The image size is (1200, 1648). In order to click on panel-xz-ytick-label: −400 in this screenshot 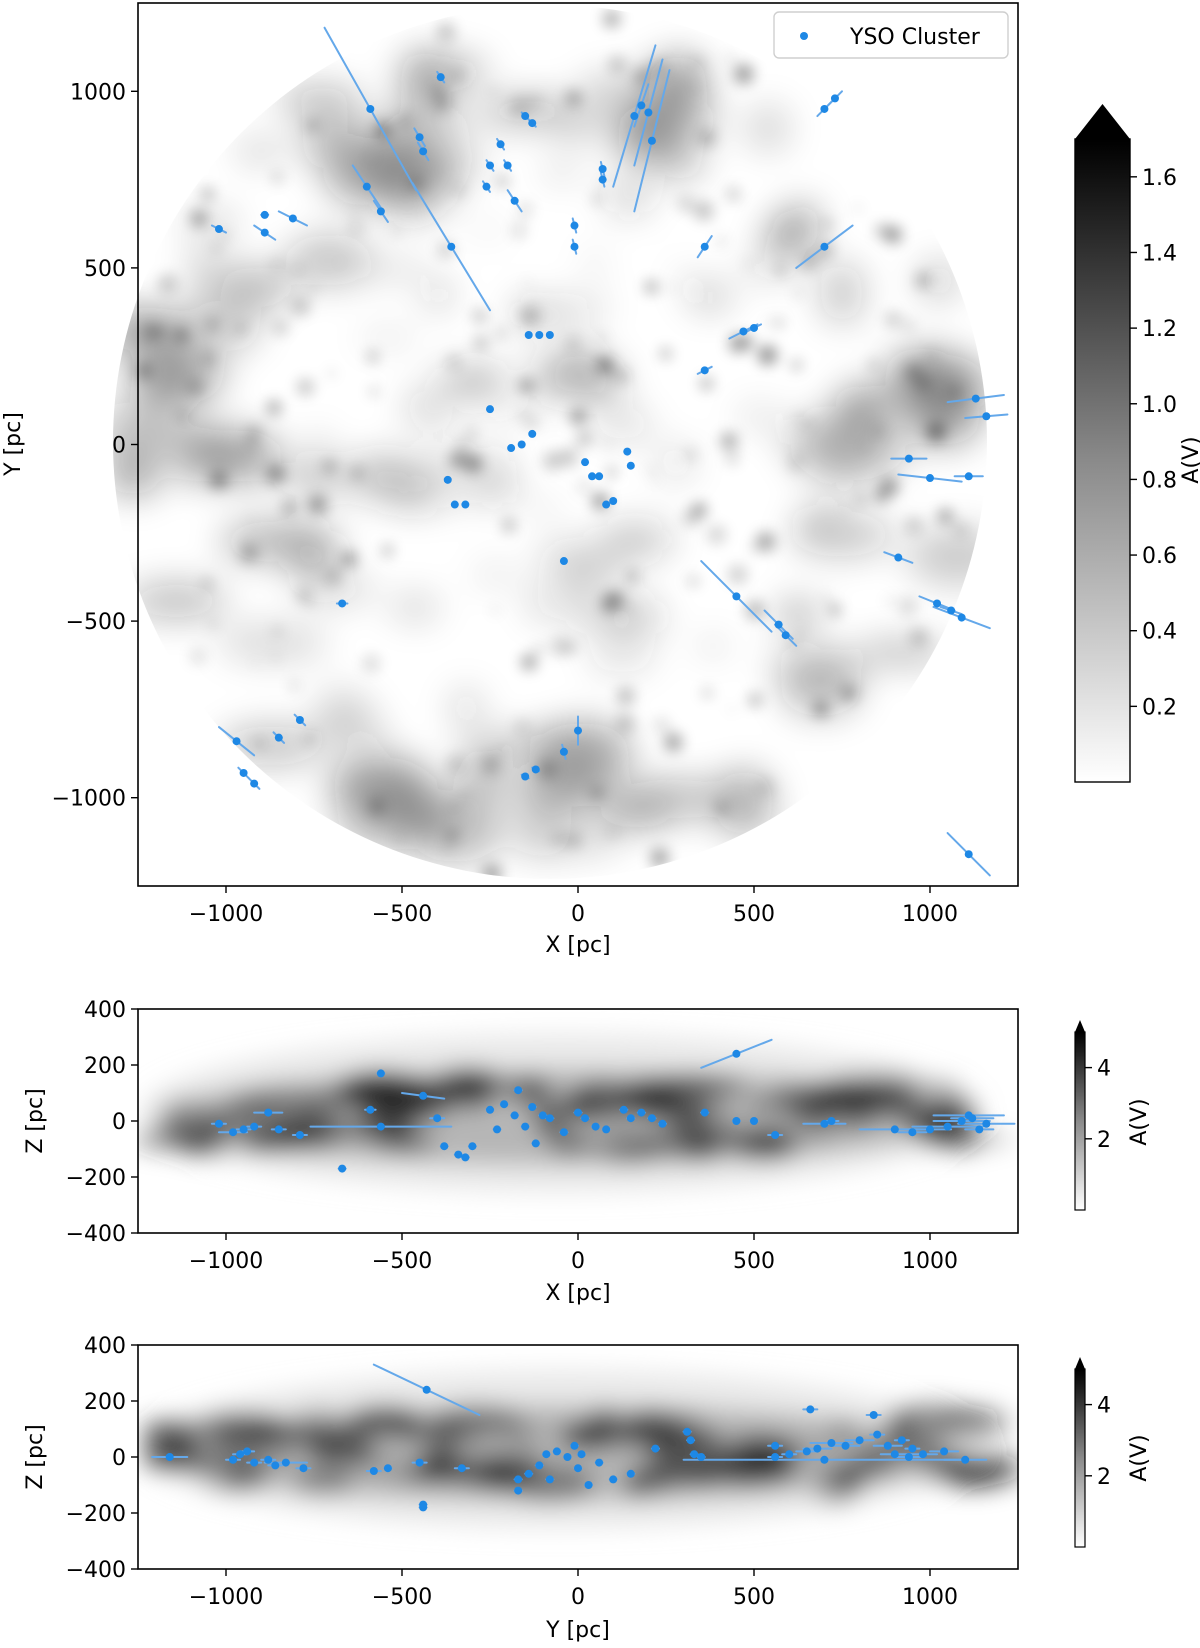, I will do `click(96, 1234)`.